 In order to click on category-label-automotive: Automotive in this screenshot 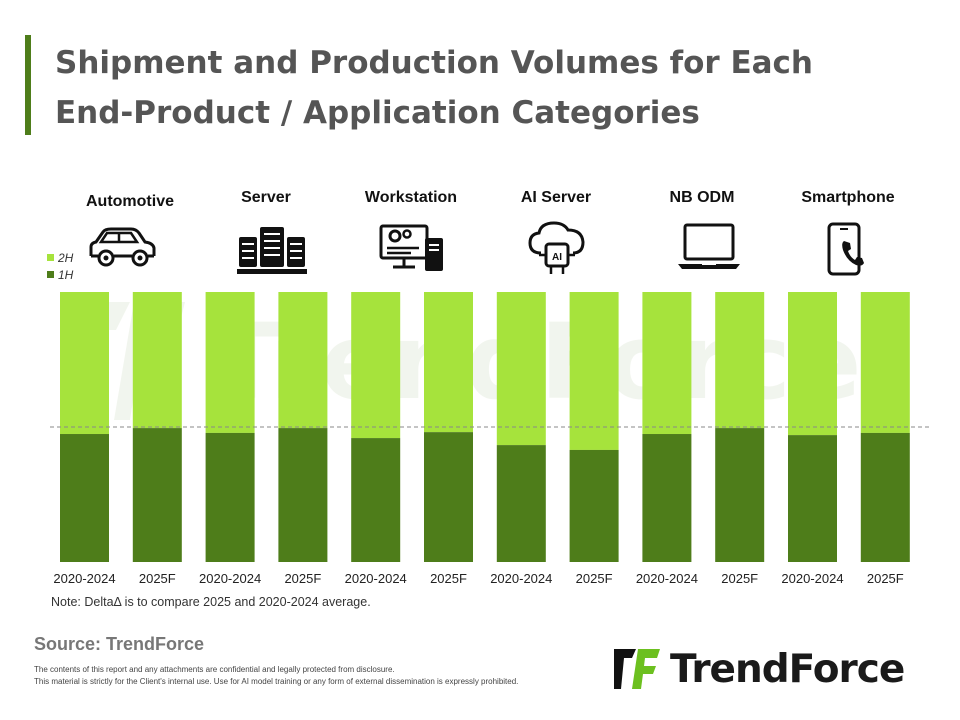, I will do `click(130, 201)`.